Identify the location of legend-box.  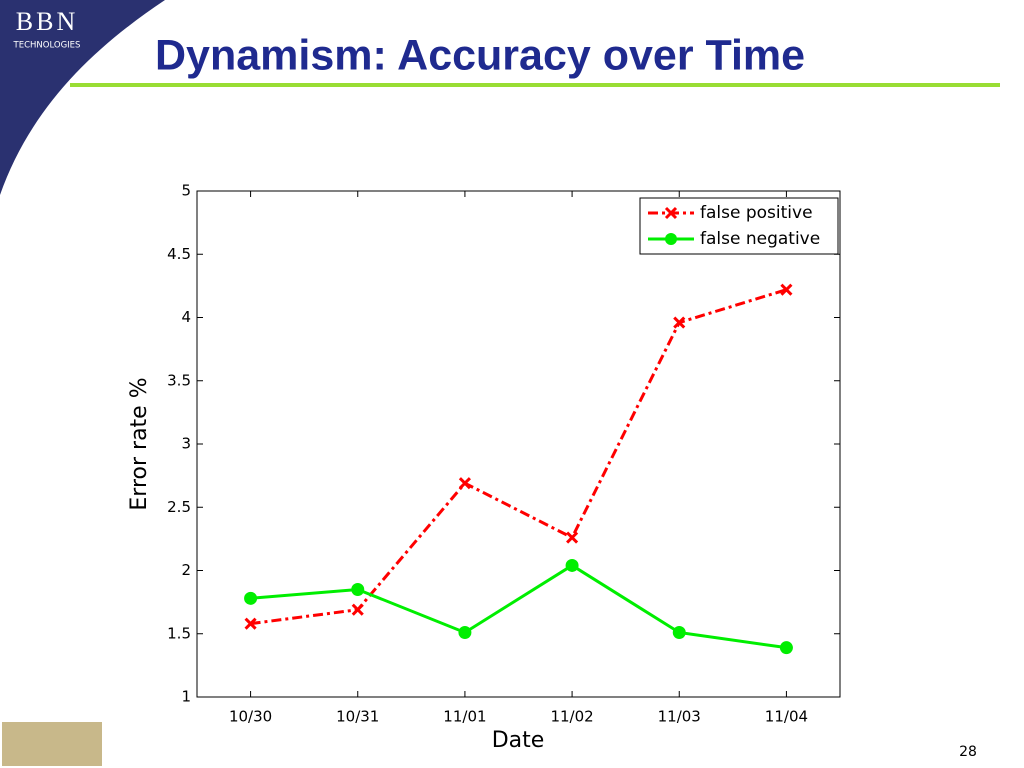
(739, 226).